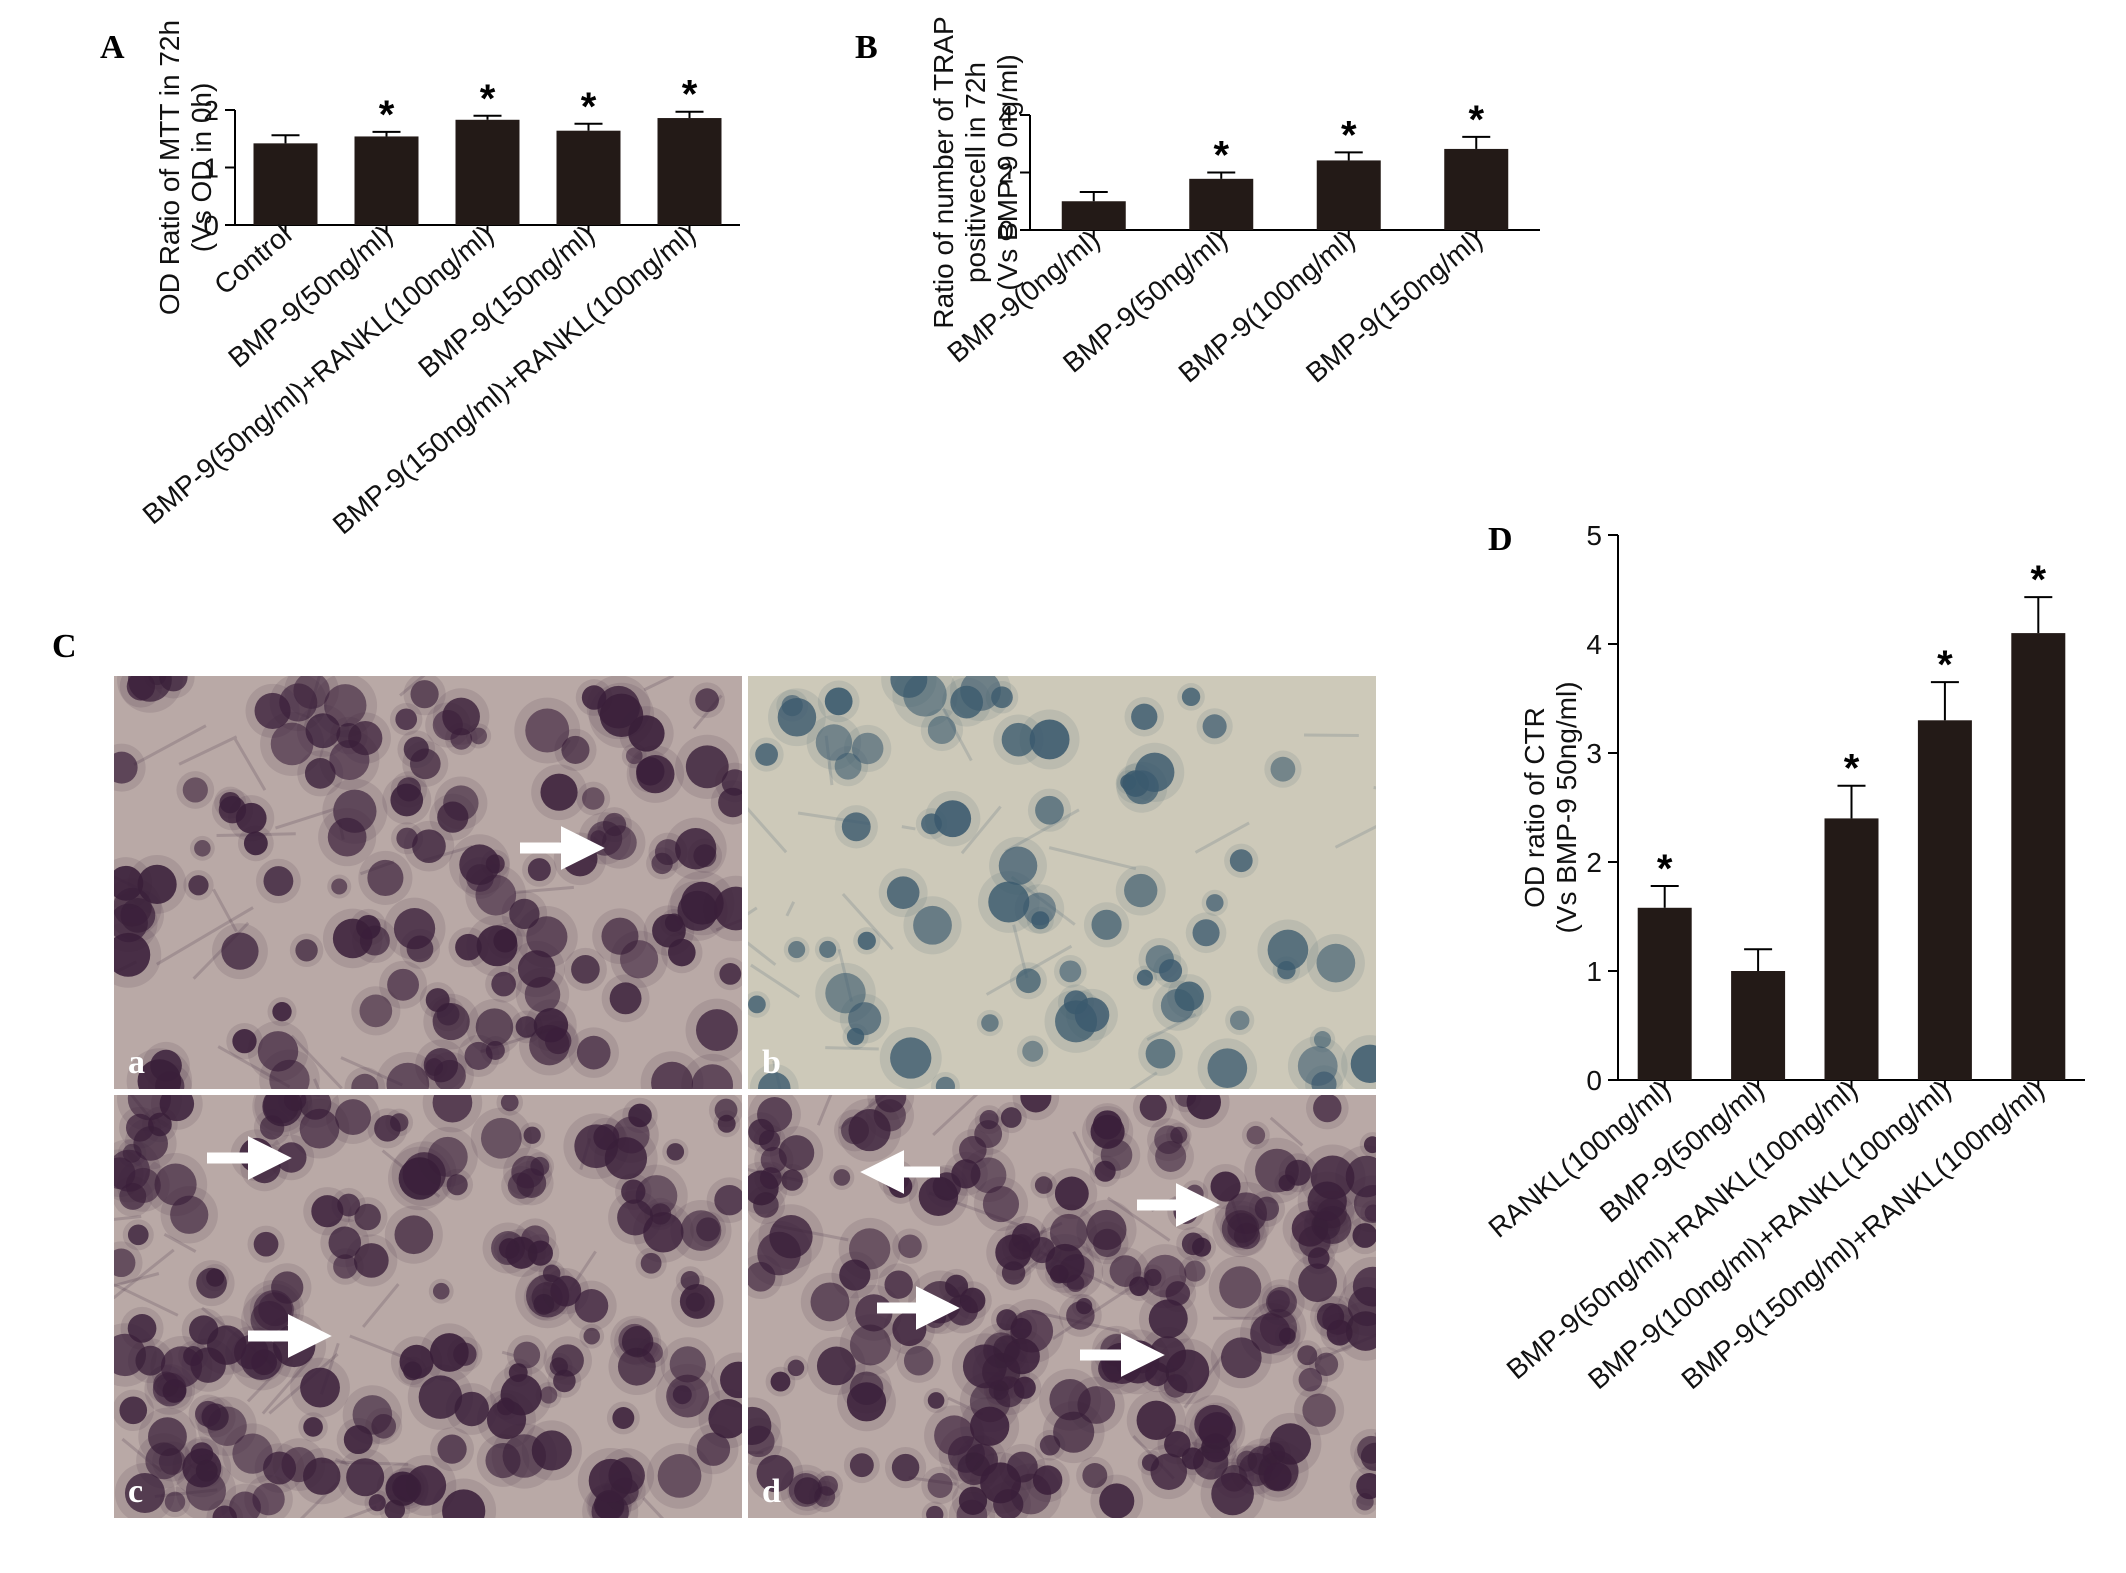 The image size is (2126, 1573). What do you see at coordinates (252, 260) in the screenshot?
I see `x-category-label: Control` at bounding box center [252, 260].